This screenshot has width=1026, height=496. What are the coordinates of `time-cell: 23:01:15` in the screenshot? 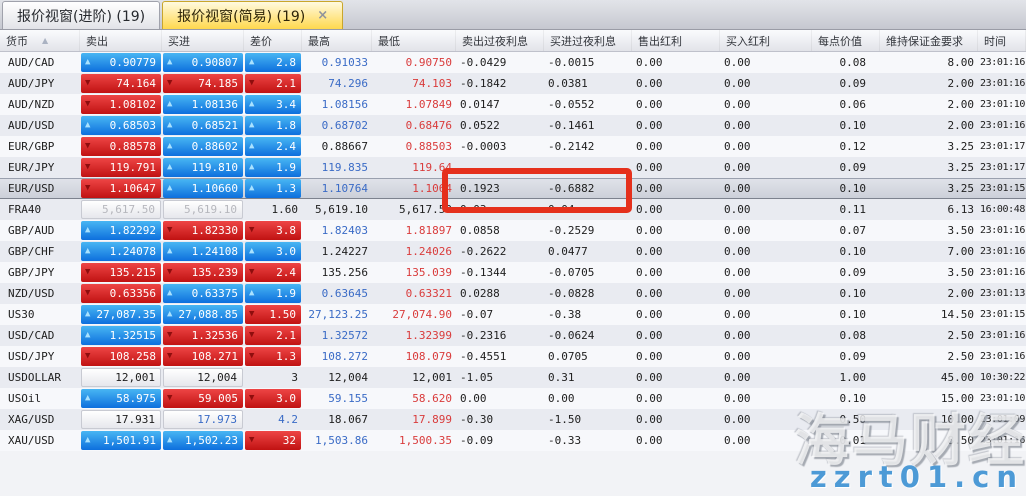 It's located at (1002, 314).